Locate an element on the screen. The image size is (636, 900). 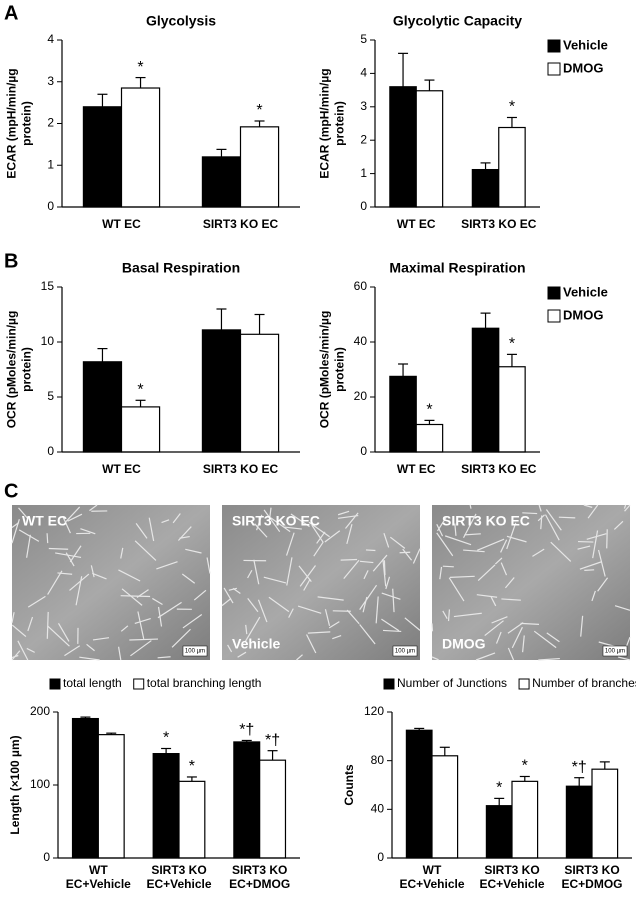
legend-label: total length is located at coordinates (92, 683).